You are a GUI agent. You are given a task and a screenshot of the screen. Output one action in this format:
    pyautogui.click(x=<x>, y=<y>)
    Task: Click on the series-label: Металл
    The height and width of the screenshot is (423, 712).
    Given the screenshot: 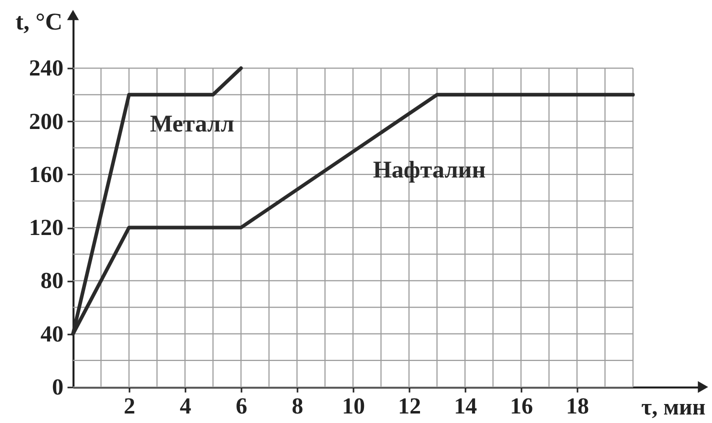 What is the action you would take?
    pyautogui.click(x=192, y=125)
    